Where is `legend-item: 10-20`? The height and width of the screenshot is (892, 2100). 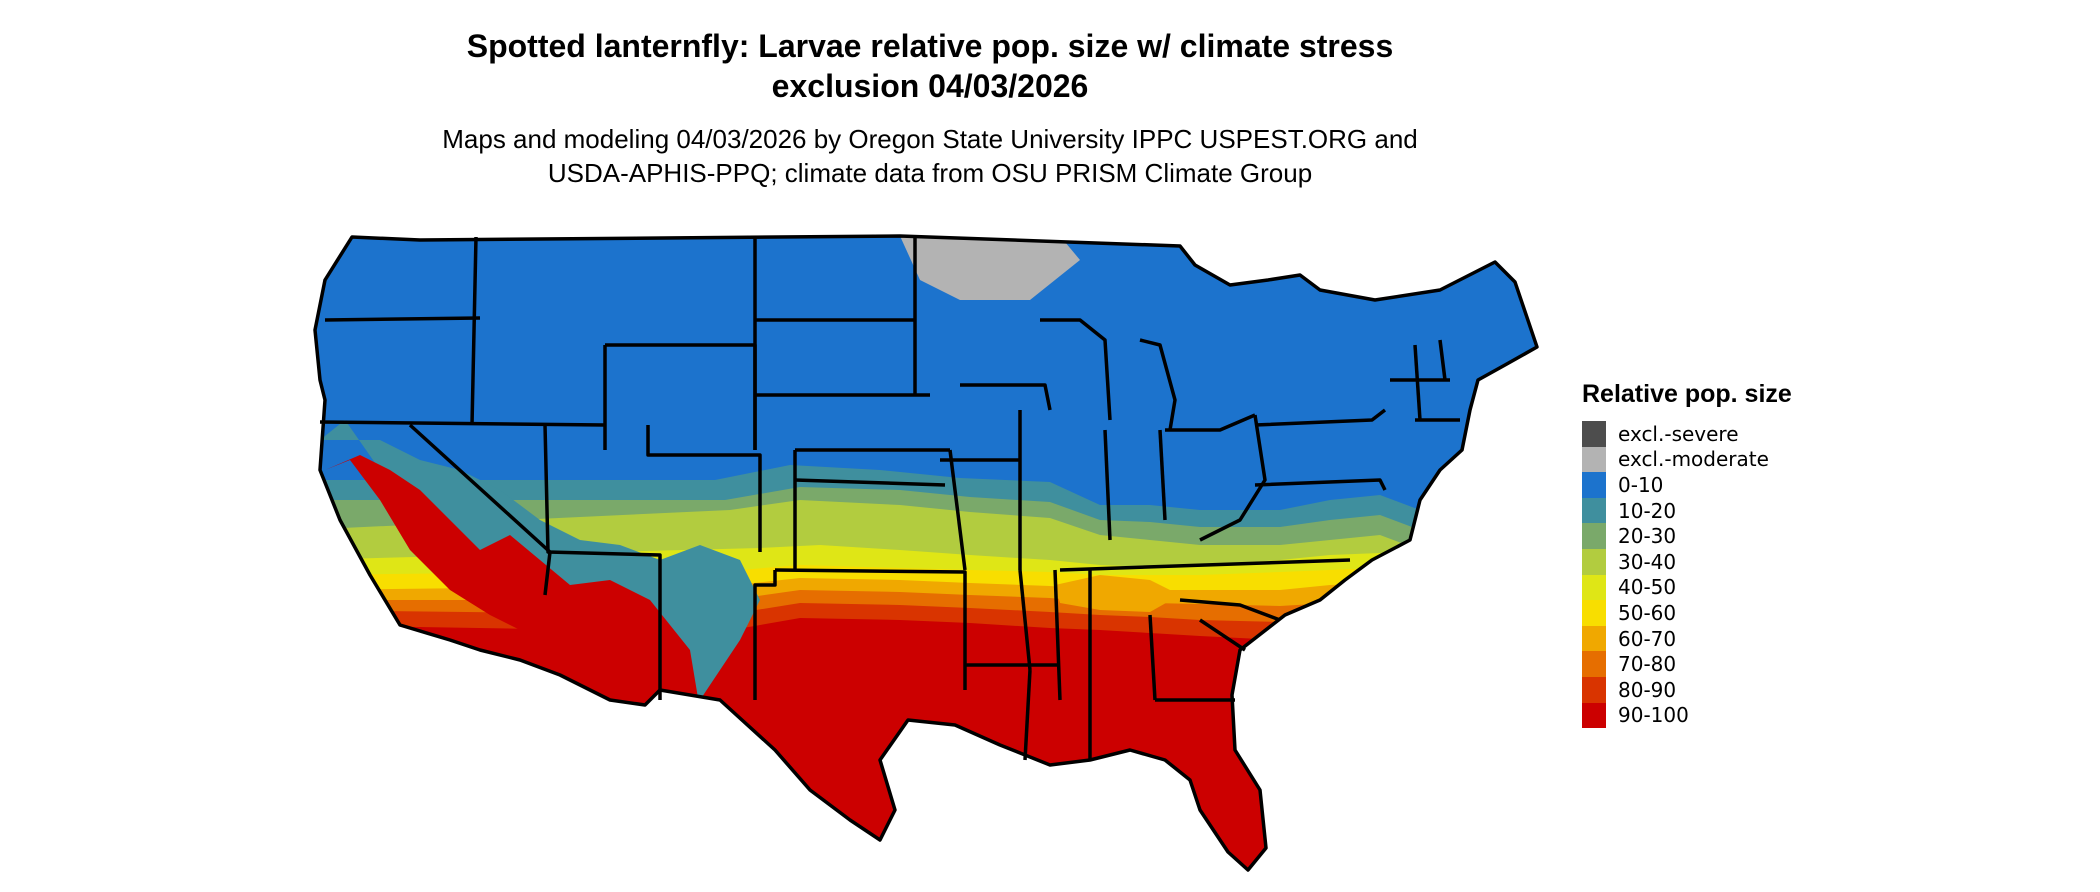
legend-item: 10-20 is located at coordinates (1687, 510).